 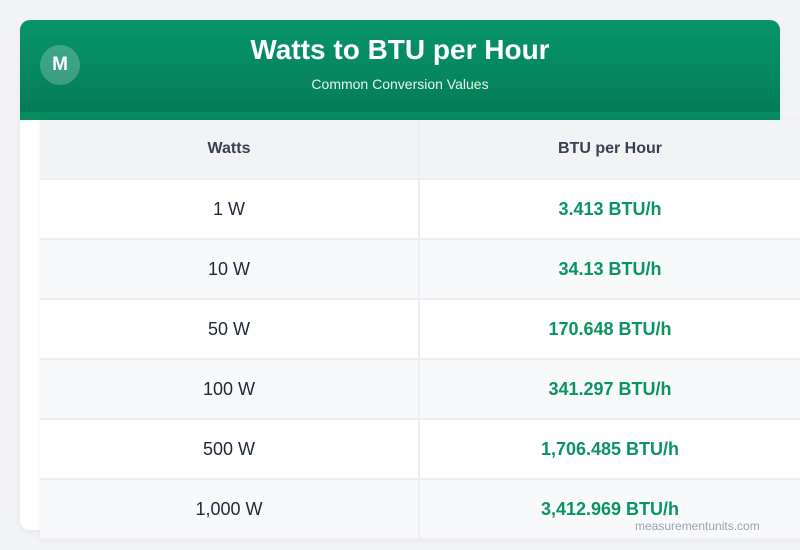 I want to click on watts-cell: 100 W, so click(x=230, y=389).